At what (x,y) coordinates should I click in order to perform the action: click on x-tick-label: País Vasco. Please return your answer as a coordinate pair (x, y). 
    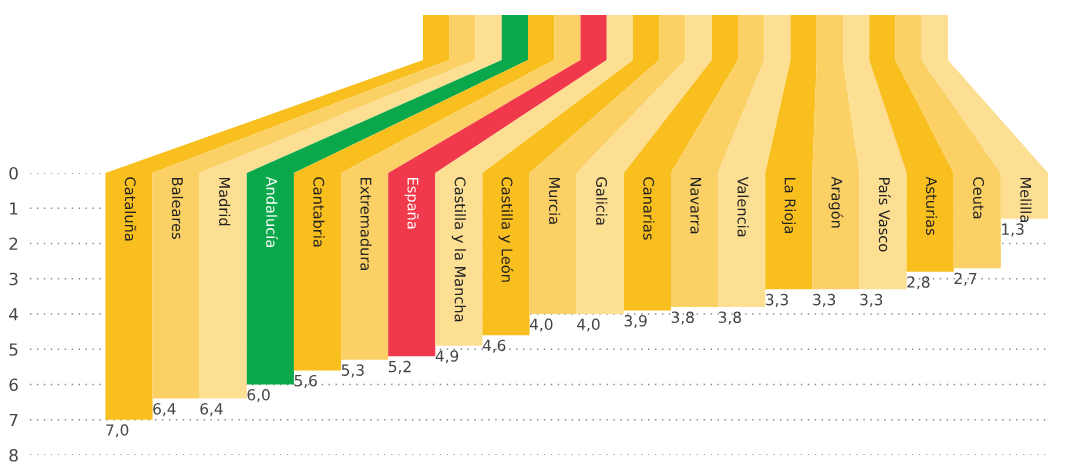
    Looking at the image, I should click on (884, 214).